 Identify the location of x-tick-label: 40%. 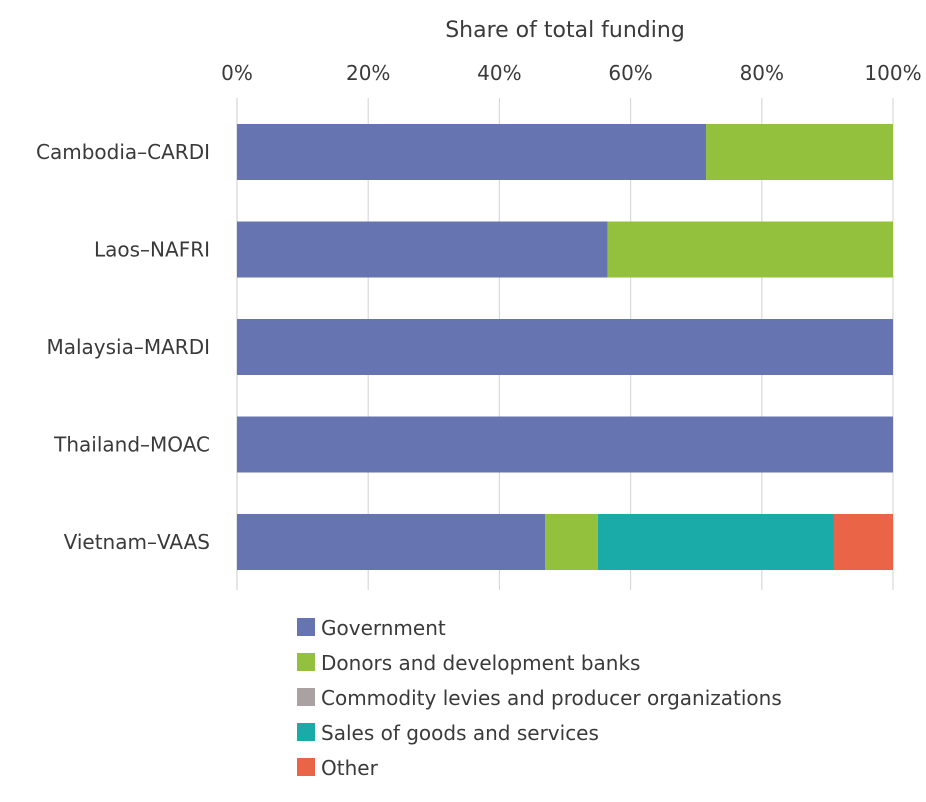
(499, 73).